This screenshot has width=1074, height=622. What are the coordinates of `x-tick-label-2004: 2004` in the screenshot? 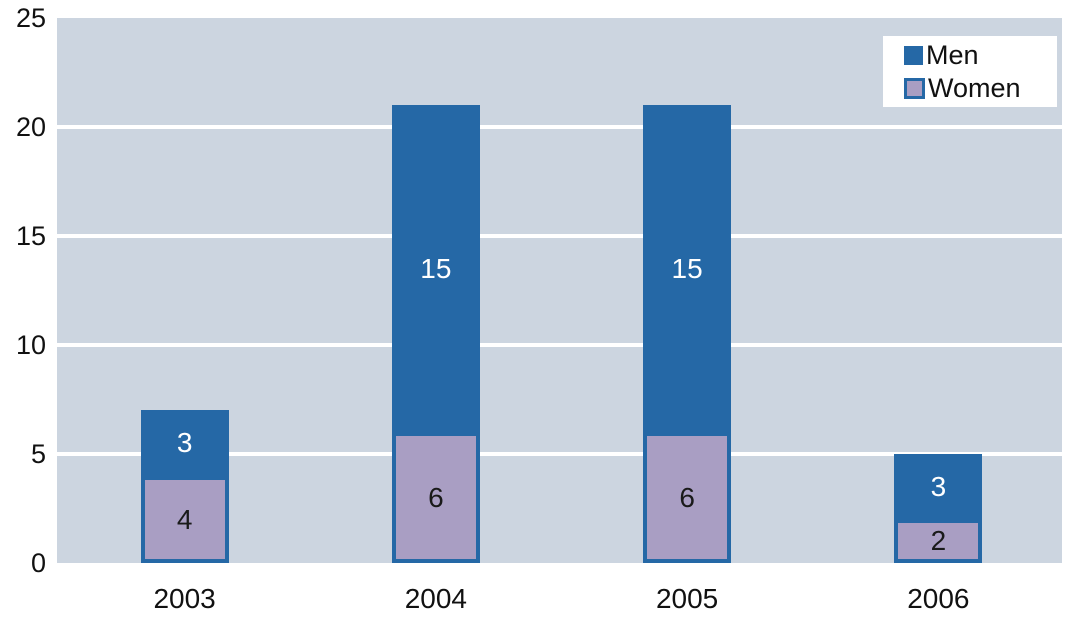 It's located at (436, 598).